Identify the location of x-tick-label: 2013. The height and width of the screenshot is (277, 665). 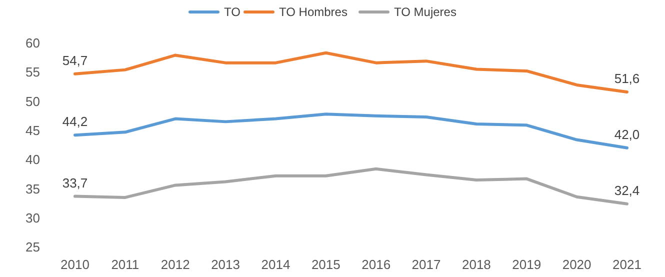
(225, 264).